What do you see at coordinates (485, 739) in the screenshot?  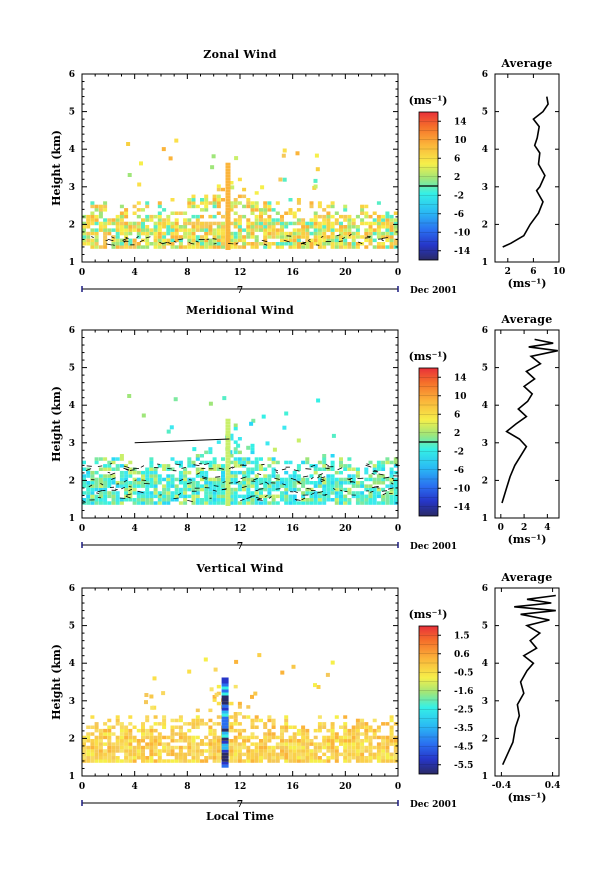 I see `profile-y-tick-label: 2` at bounding box center [485, 739].